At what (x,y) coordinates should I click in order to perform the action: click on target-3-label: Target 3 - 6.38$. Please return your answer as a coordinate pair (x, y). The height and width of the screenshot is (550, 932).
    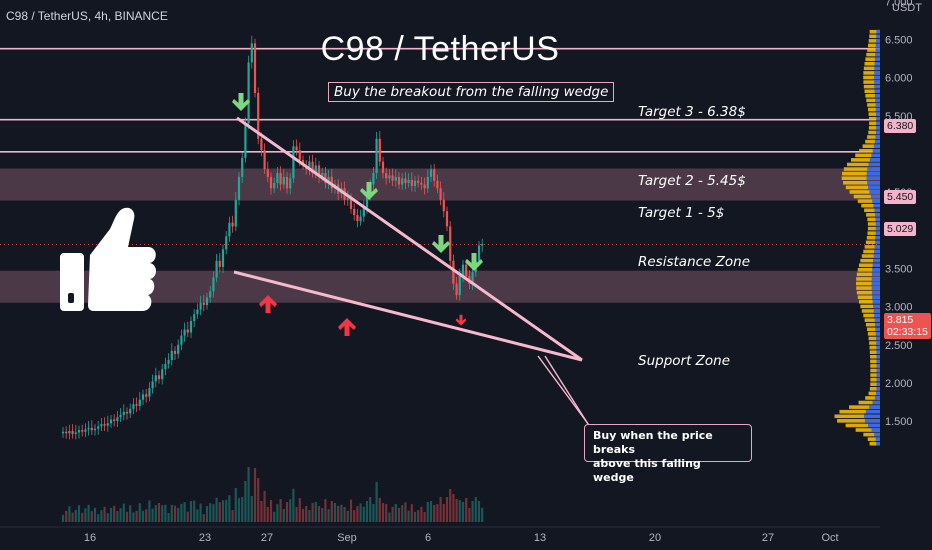
    Looking at the image, I should click on (692, 112).